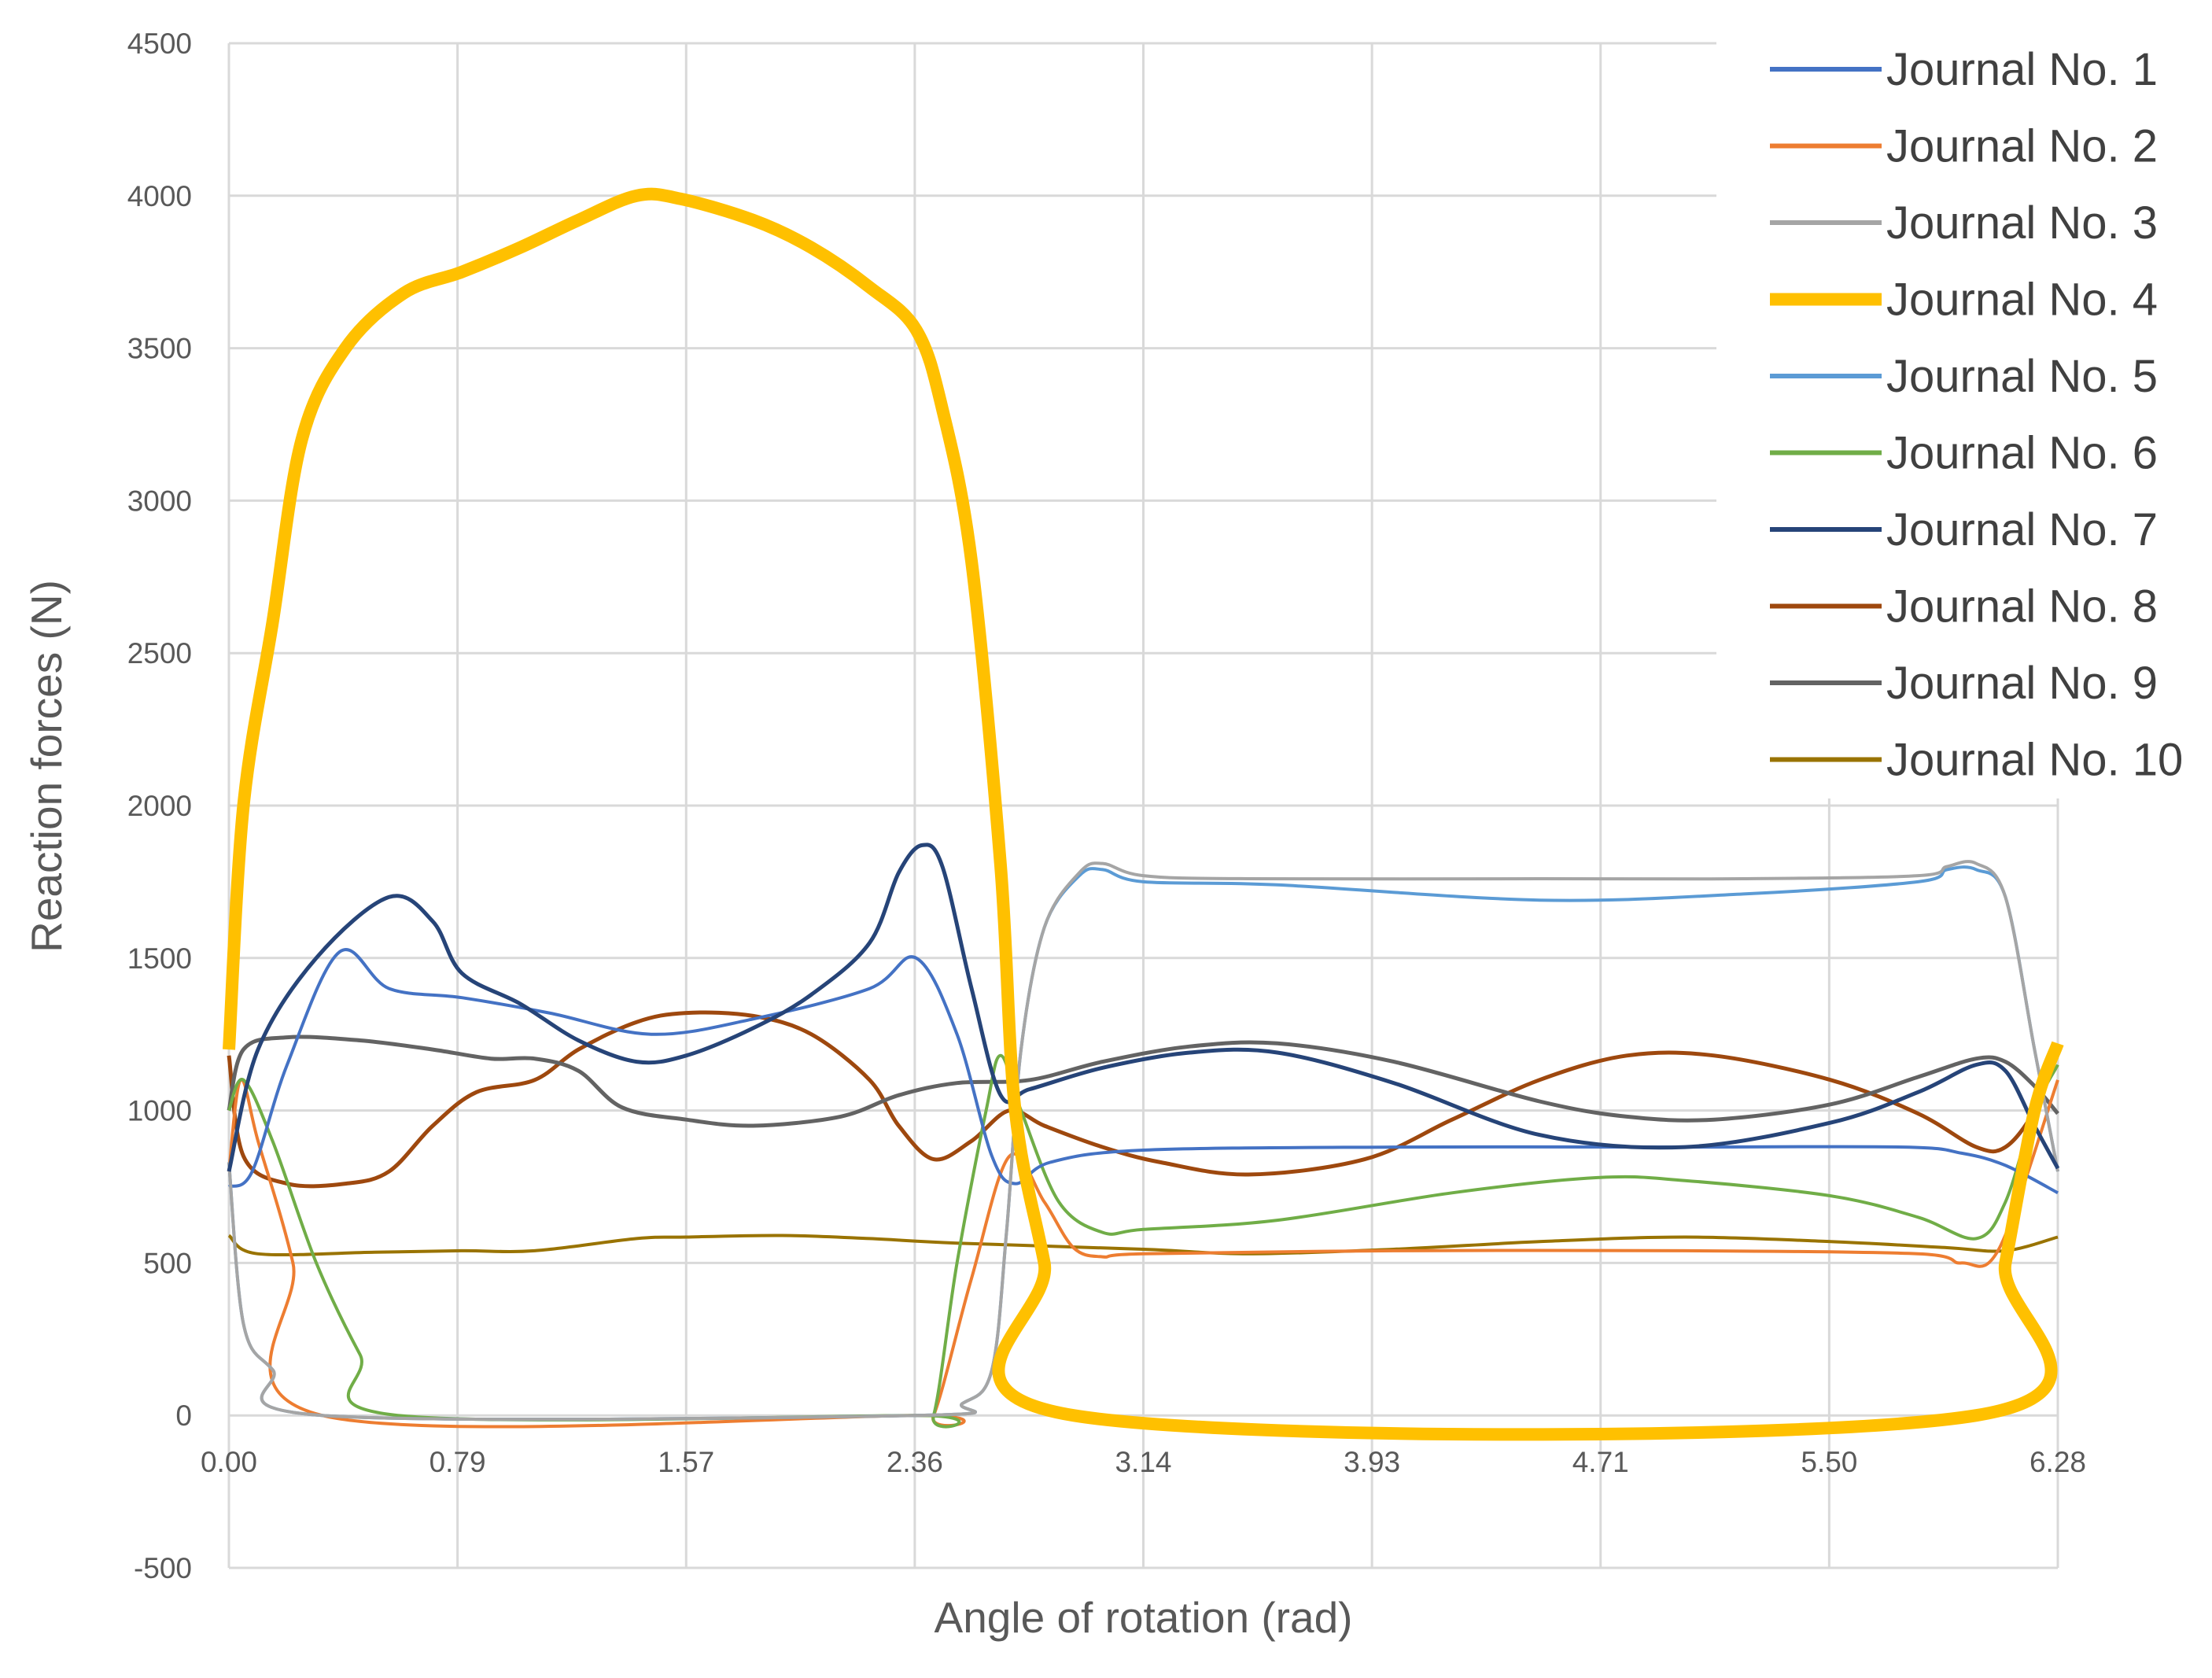 This screenshot has width=2212, height=1678. What do you see at coordinates (2022, 146) in the screenshot?
I see `legend-label: Journal No. 2` at bounding box center [2022, 146].